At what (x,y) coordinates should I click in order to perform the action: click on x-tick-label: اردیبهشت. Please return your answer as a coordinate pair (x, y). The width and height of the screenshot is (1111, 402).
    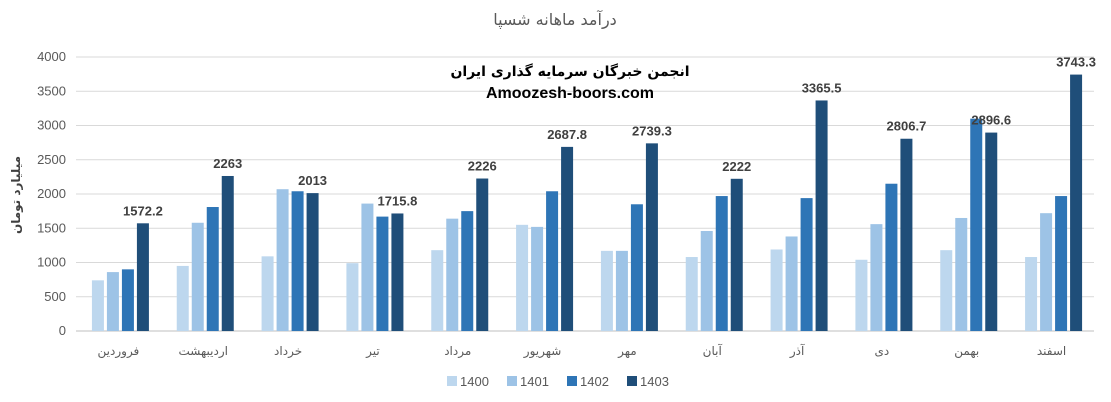
    Looking at the image, I should click on (203, 351).